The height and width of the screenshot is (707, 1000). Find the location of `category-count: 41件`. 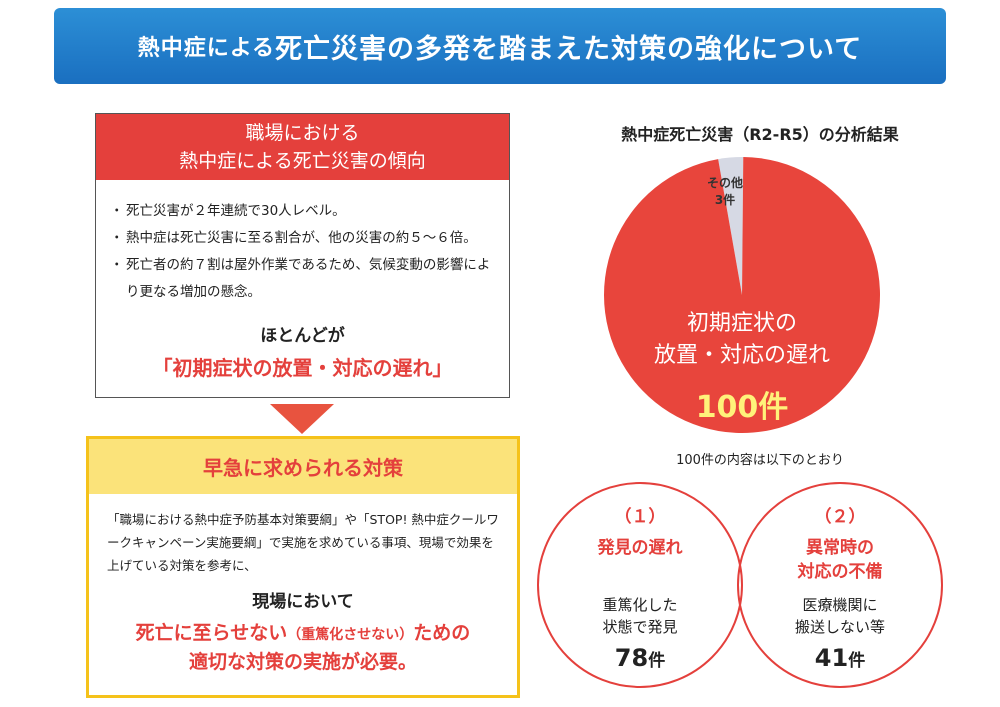

category-count: 41件 is located at coordinates (840, 658).